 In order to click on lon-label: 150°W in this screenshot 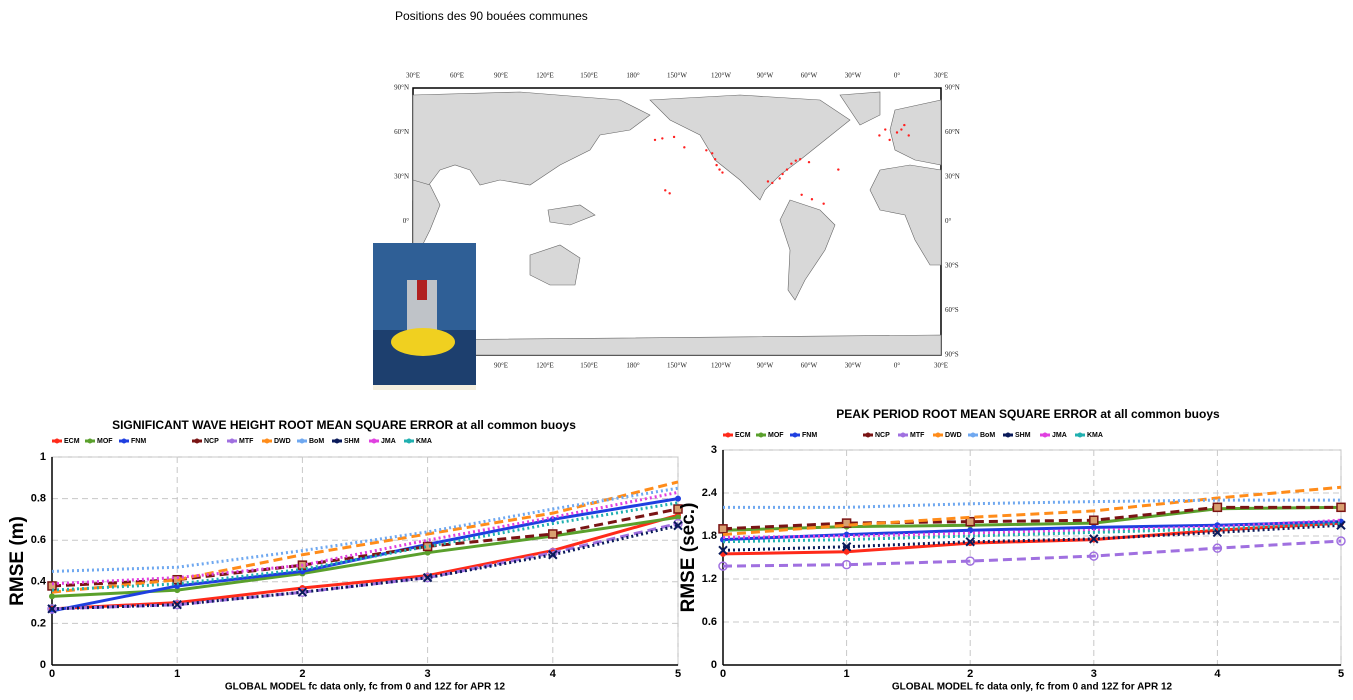, I will do `click(677, 76)`.